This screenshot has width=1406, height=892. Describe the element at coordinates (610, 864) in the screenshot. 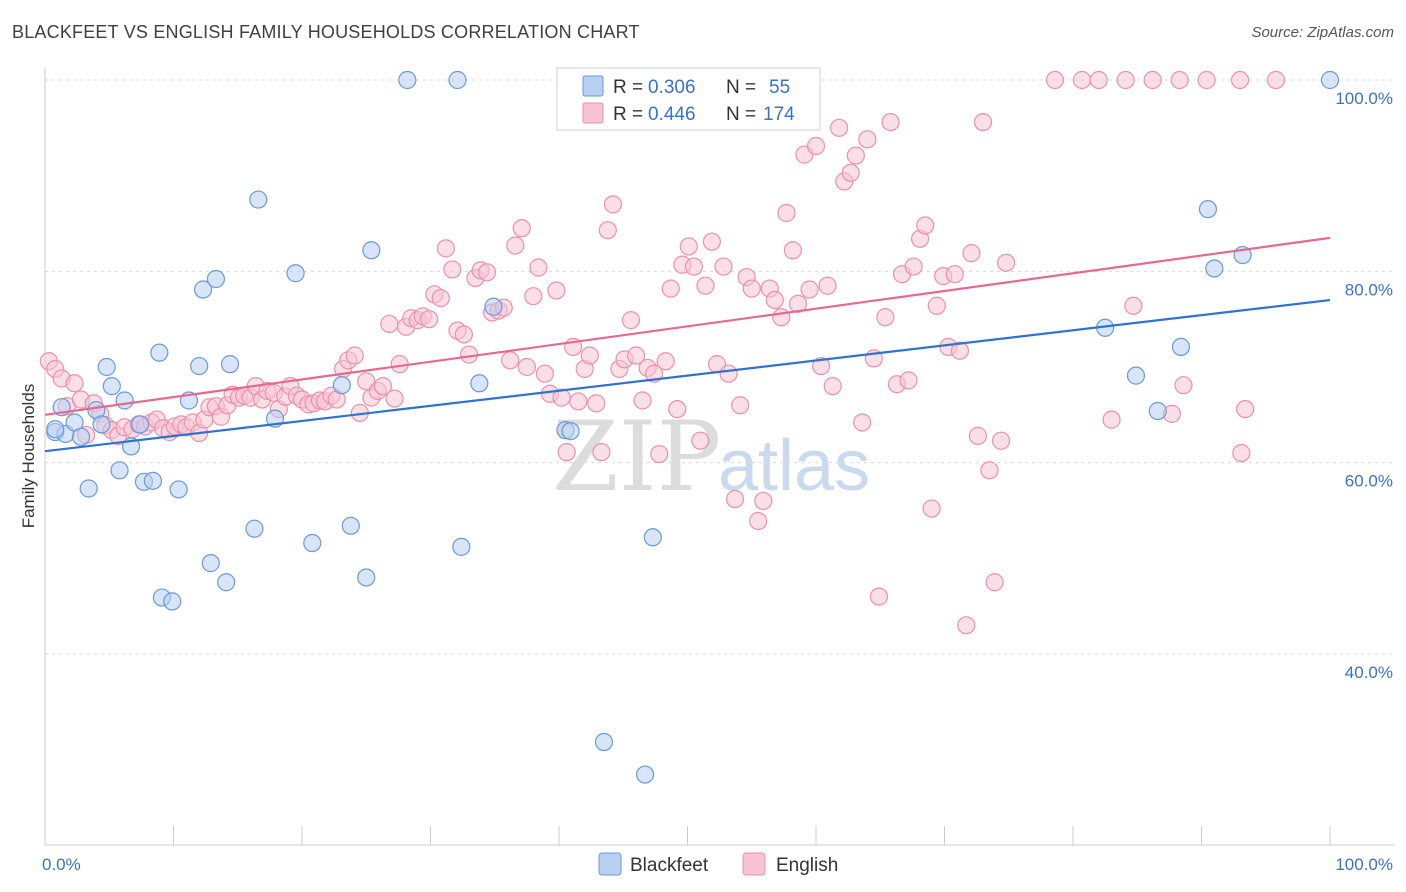

I see `series-legend-swatch-blackfeet` at that location.